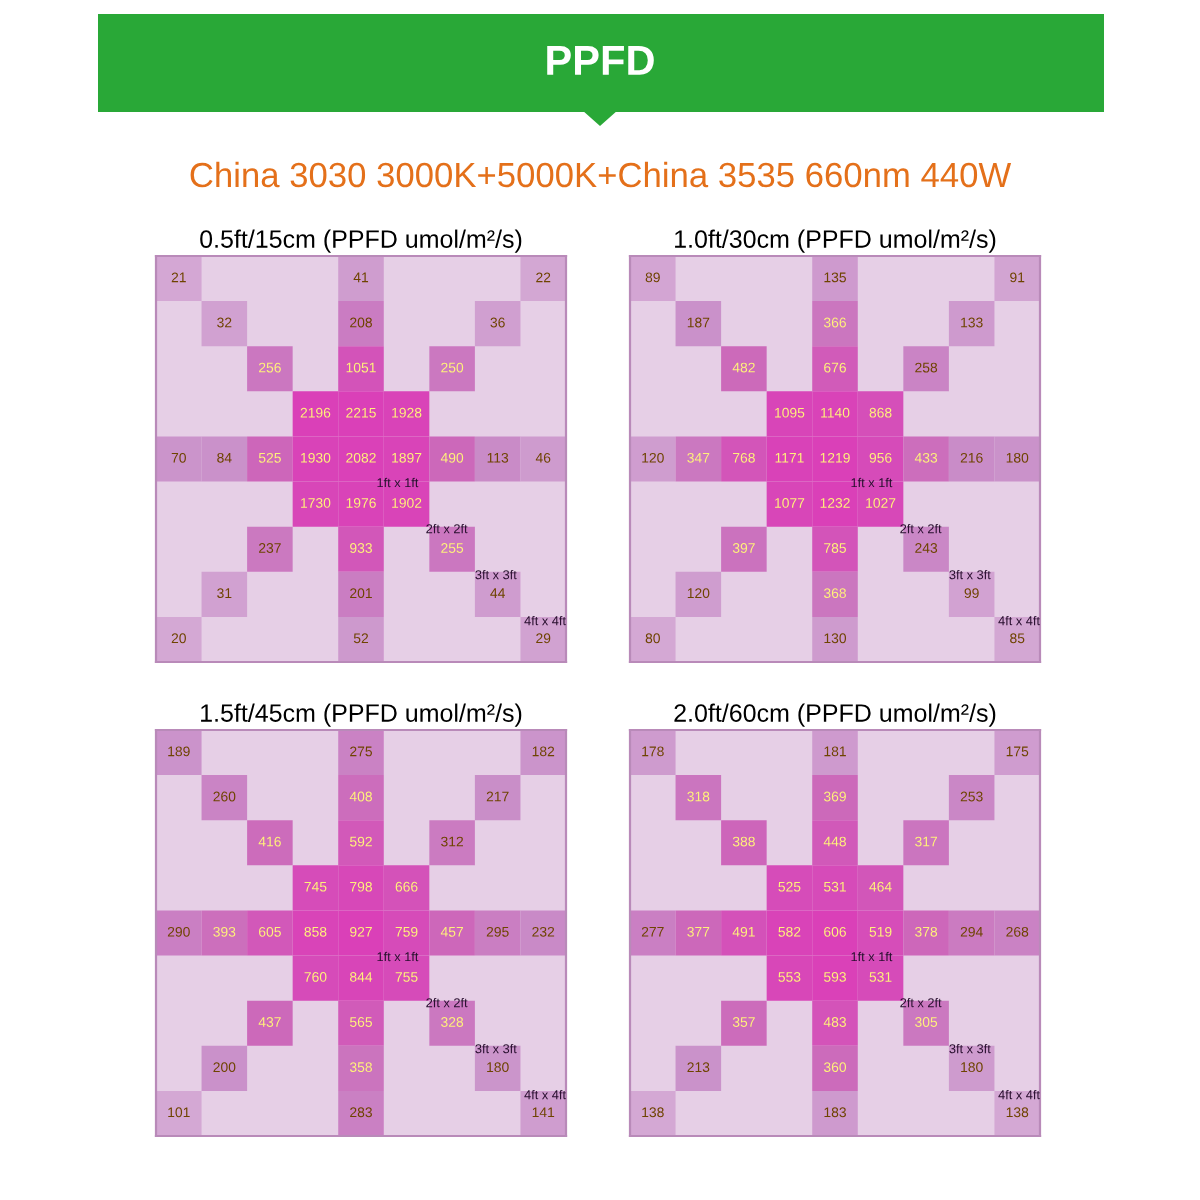 The height and width of the screenshot is (1200, 1200). What do you see at coordinates (601, 174) in the screenshot?
I see `text: China 3030 3000K+5000K+China 3535 660nm 440W` at bounding box center [601, 174].